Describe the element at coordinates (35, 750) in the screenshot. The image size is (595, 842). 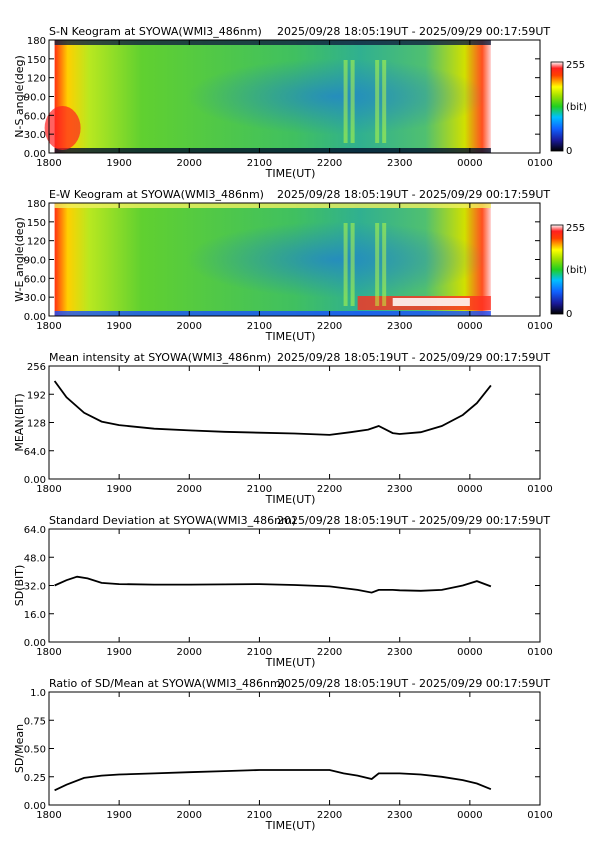
I see `y-tick-label: 0.50` at that location.